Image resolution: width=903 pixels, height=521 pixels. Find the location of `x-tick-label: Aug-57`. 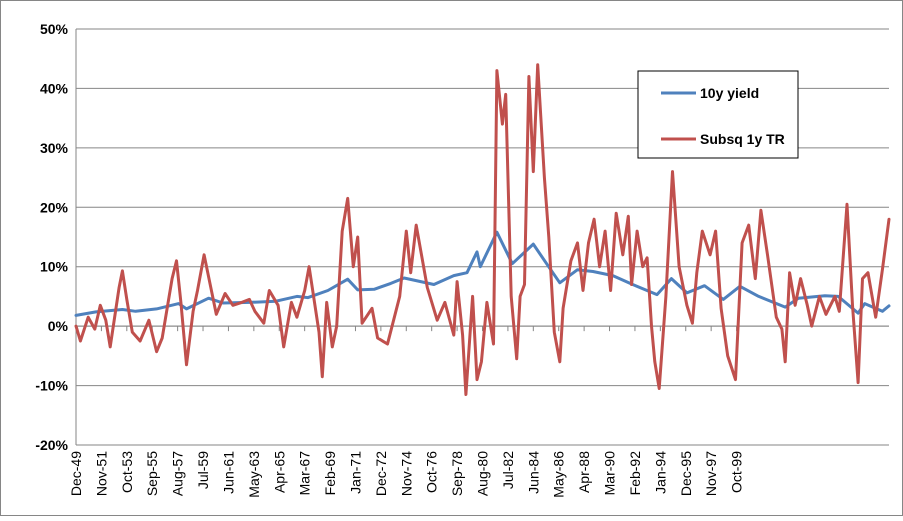

x-tick-label: Aug-57 is located at coordinates (178, 473).